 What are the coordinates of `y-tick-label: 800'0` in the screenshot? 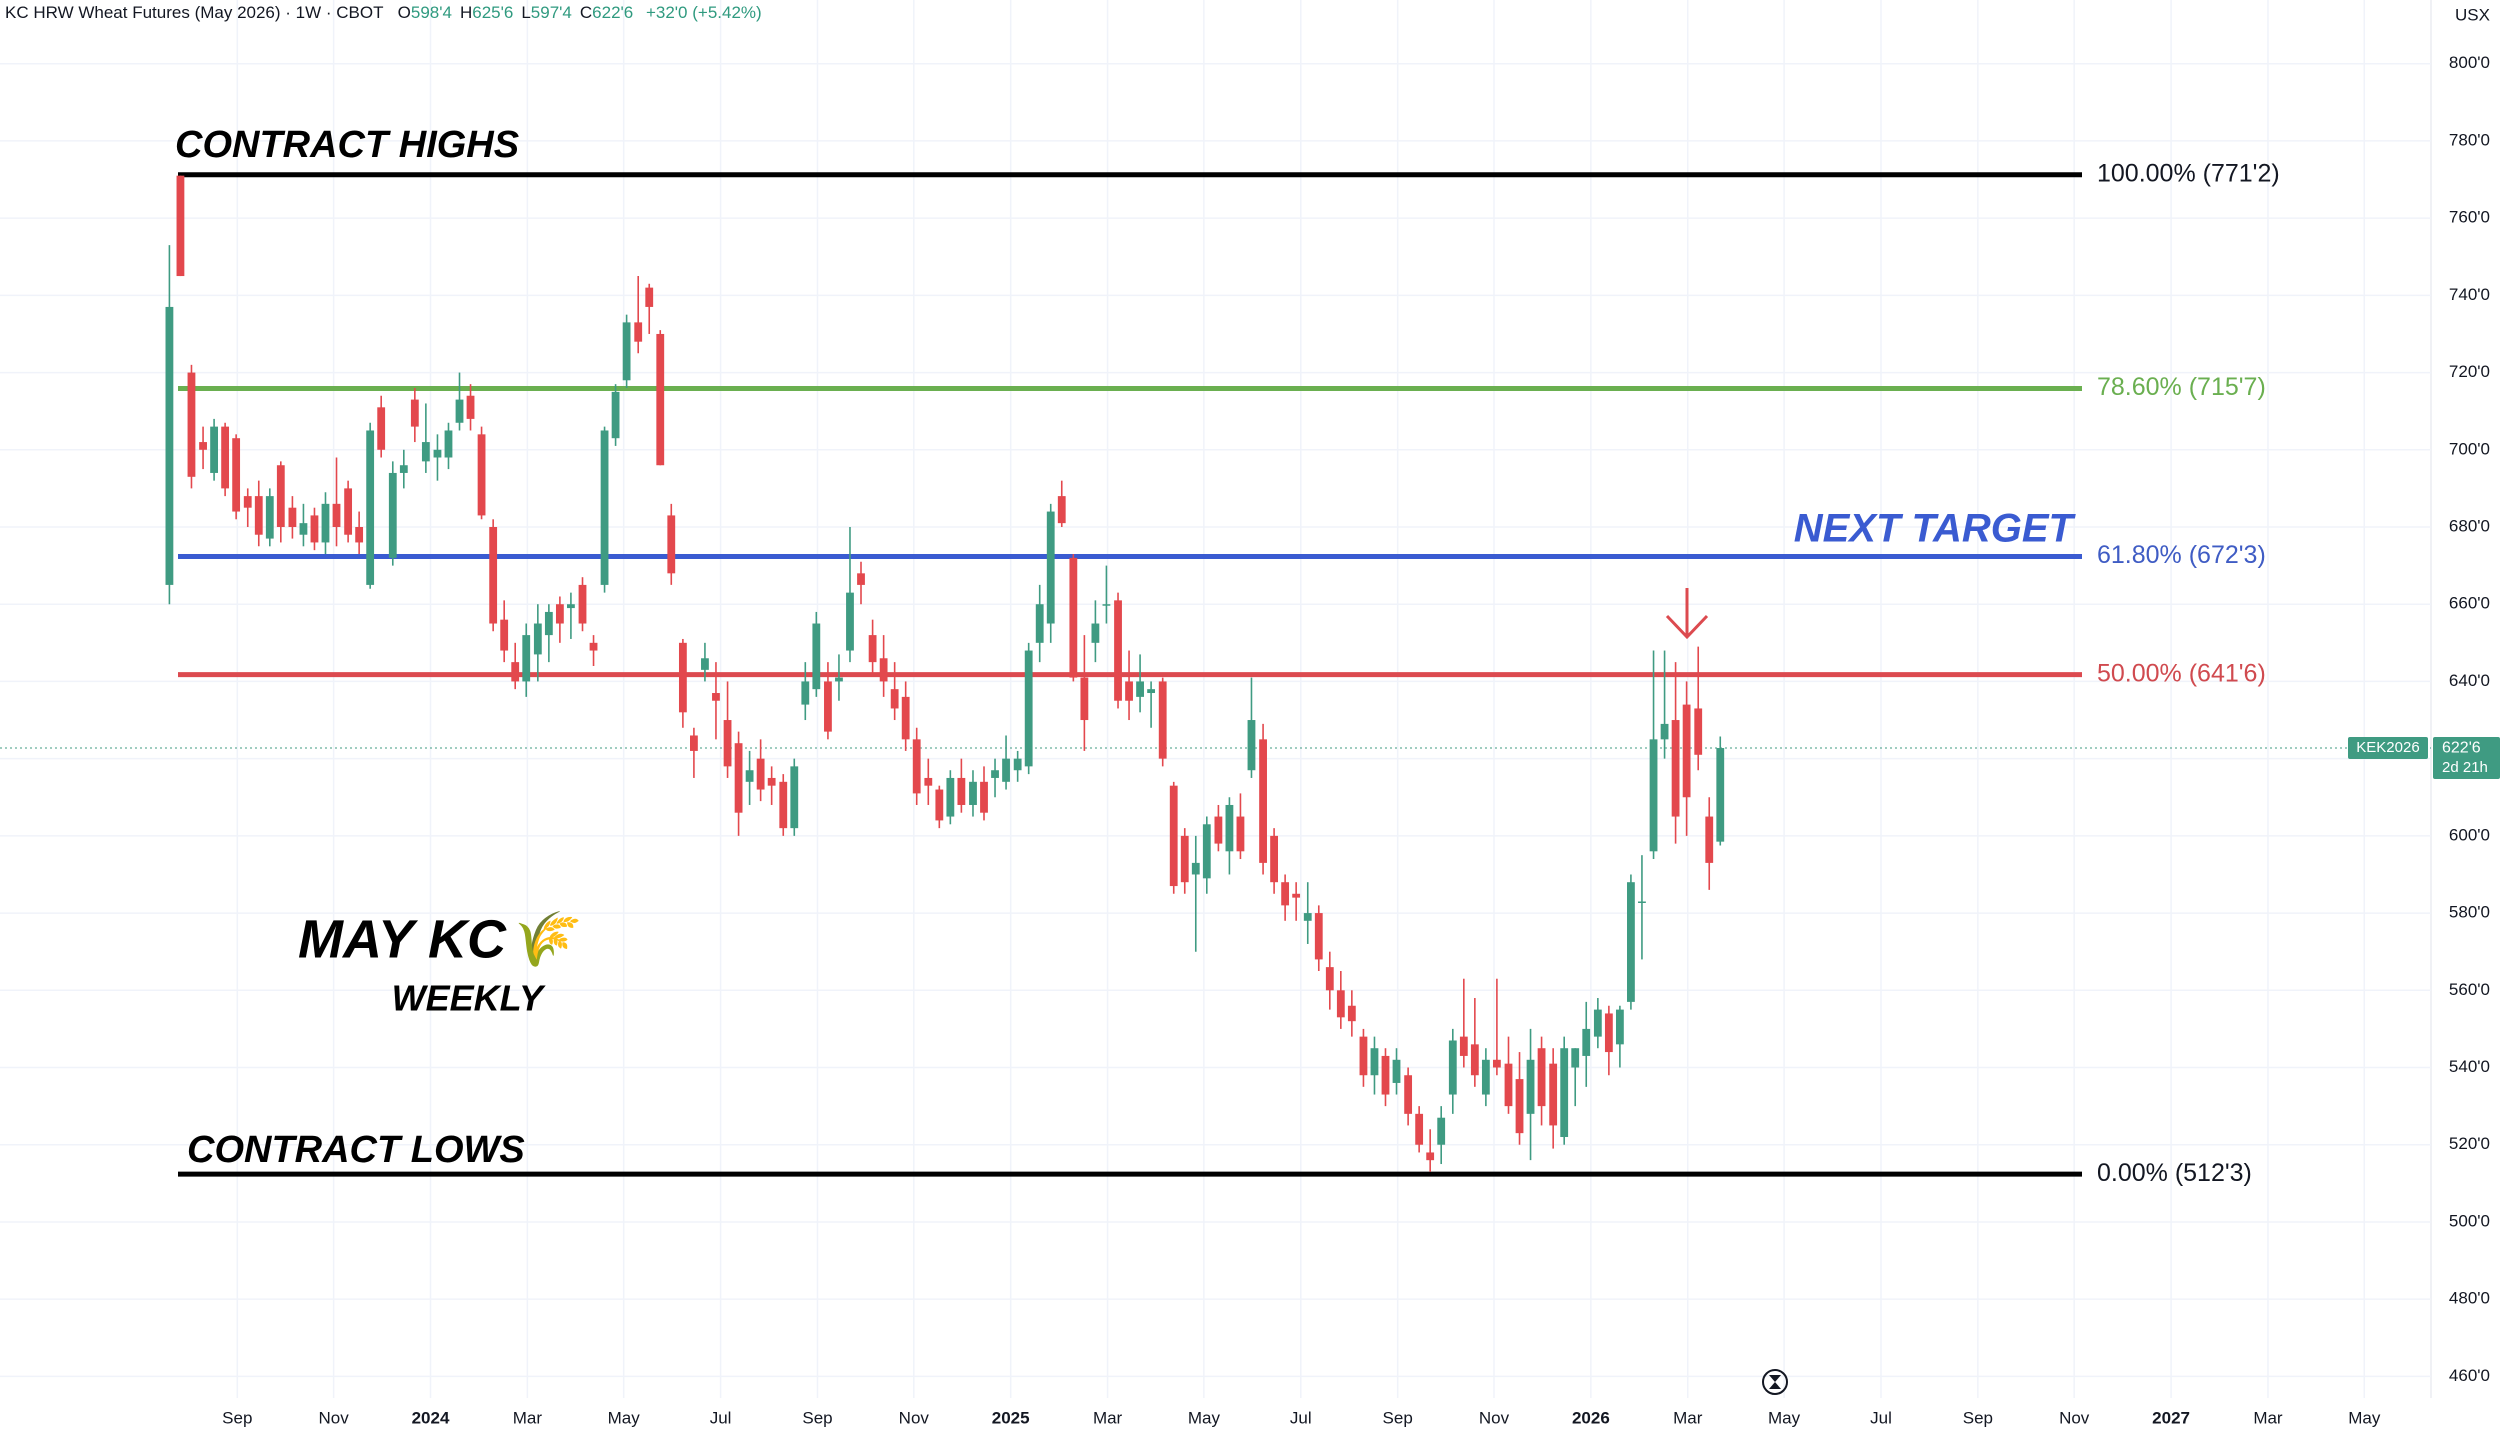 It's located at (2469, 62).